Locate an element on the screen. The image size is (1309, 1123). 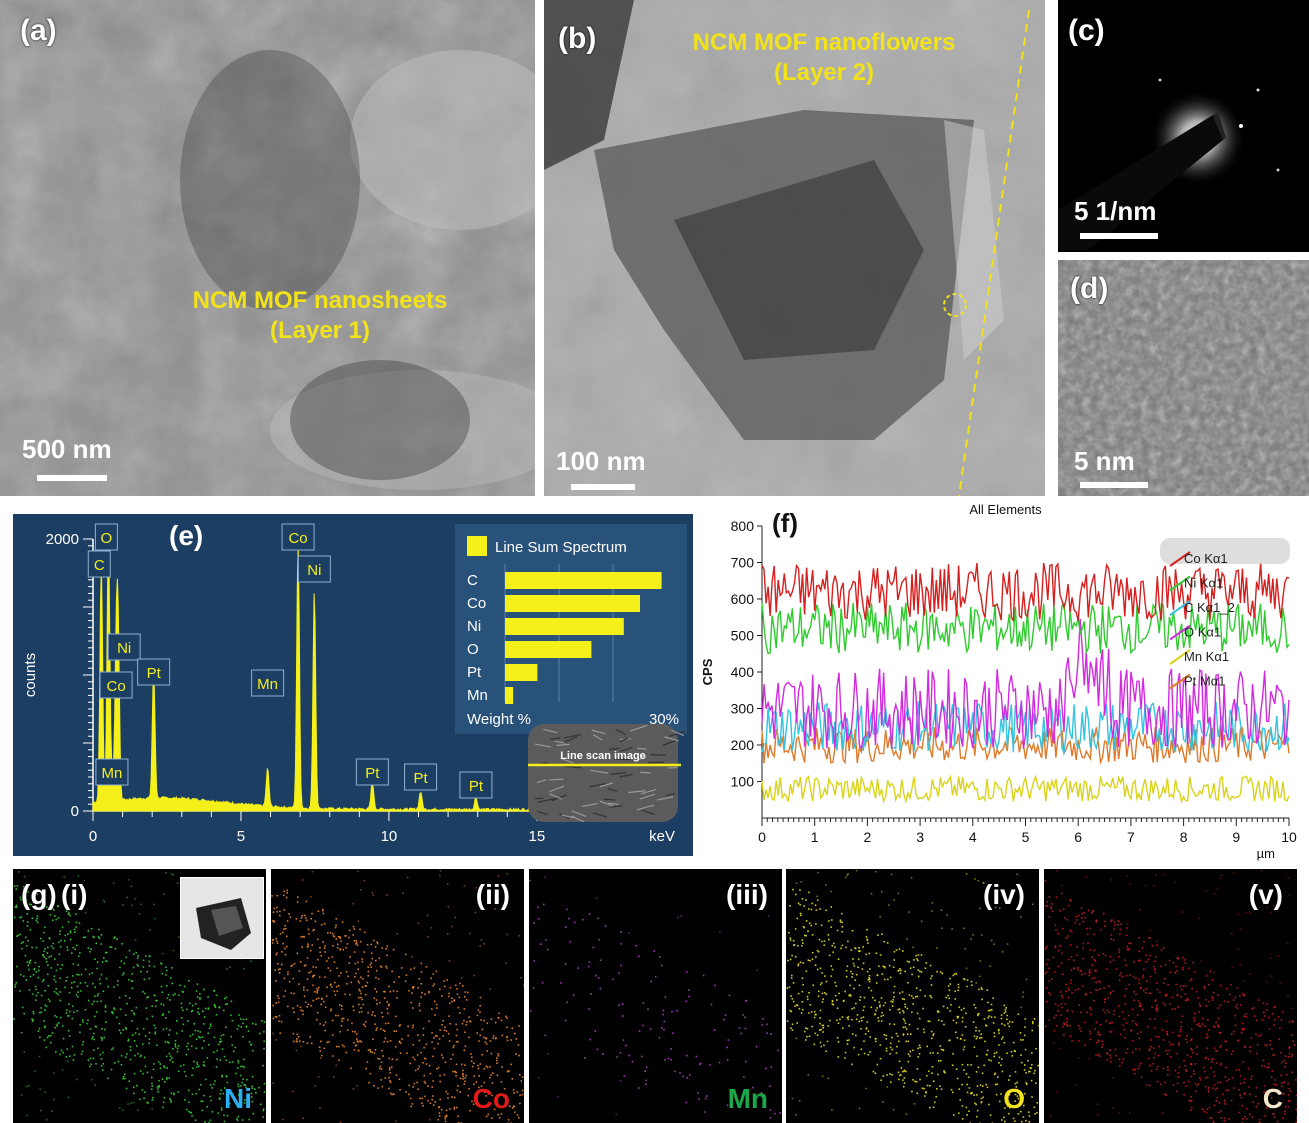
legend-label-o: O Kα1 is located at coordinates (1202, 632).